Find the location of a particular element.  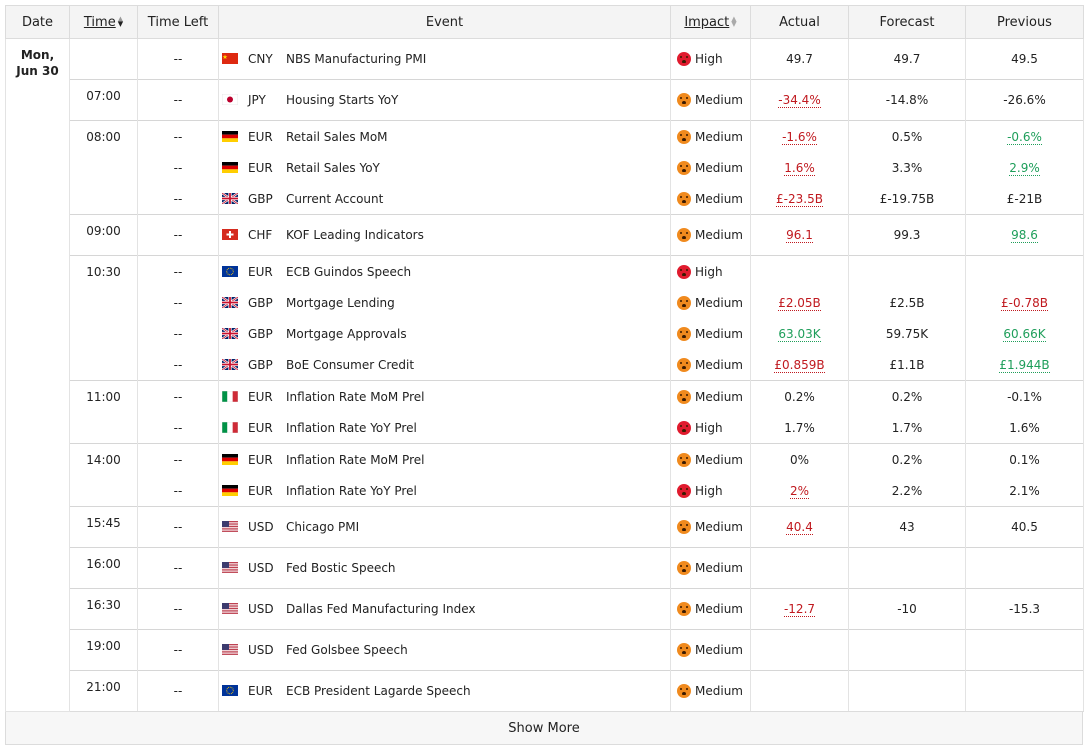

event-name: ECB Guindos Speech is located at coordinates (349, 271).